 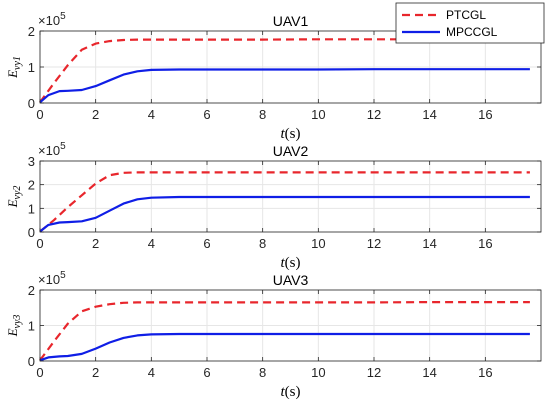 I want to click on legend: PTCGL MPCCGL, so click(x=470, y=23).